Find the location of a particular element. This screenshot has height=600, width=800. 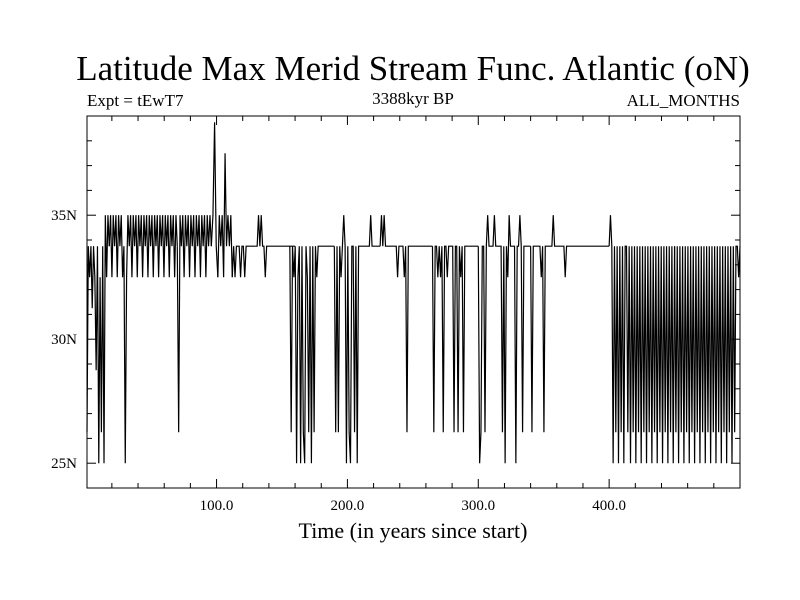

x-tick-label: 300.0 is located at coordinates (478, 506).